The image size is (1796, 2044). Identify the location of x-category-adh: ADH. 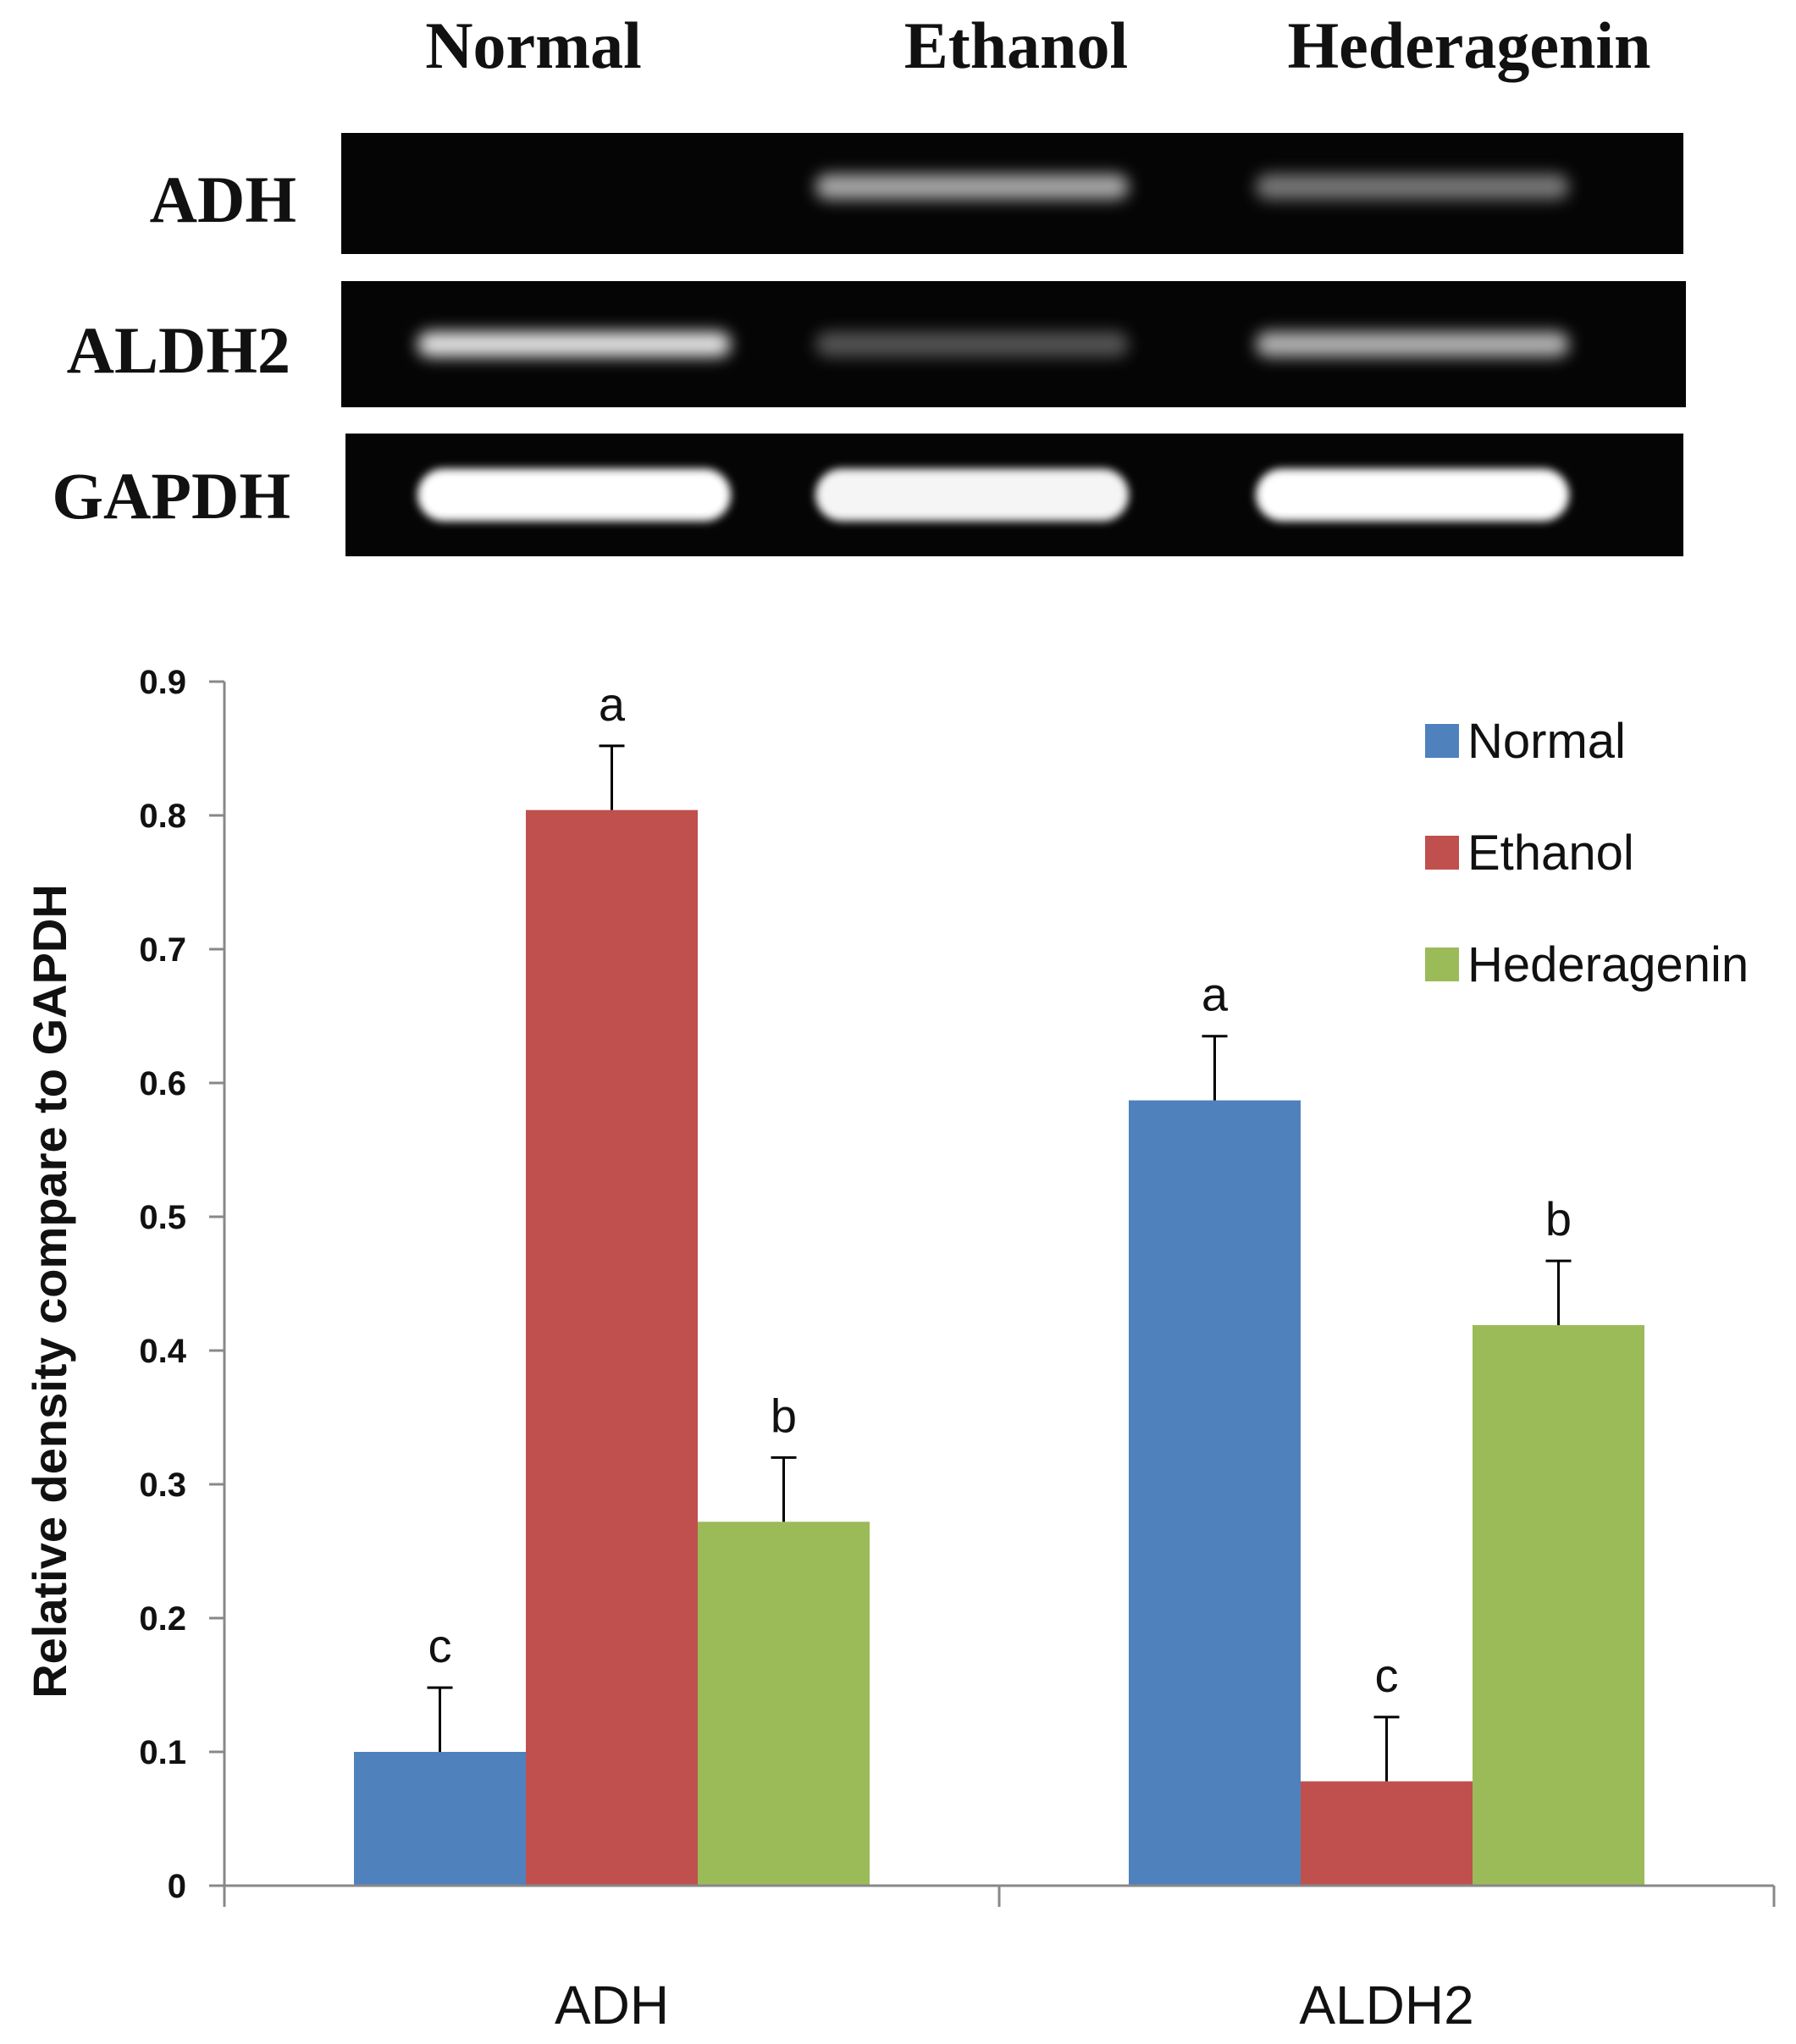
(612, 2005).